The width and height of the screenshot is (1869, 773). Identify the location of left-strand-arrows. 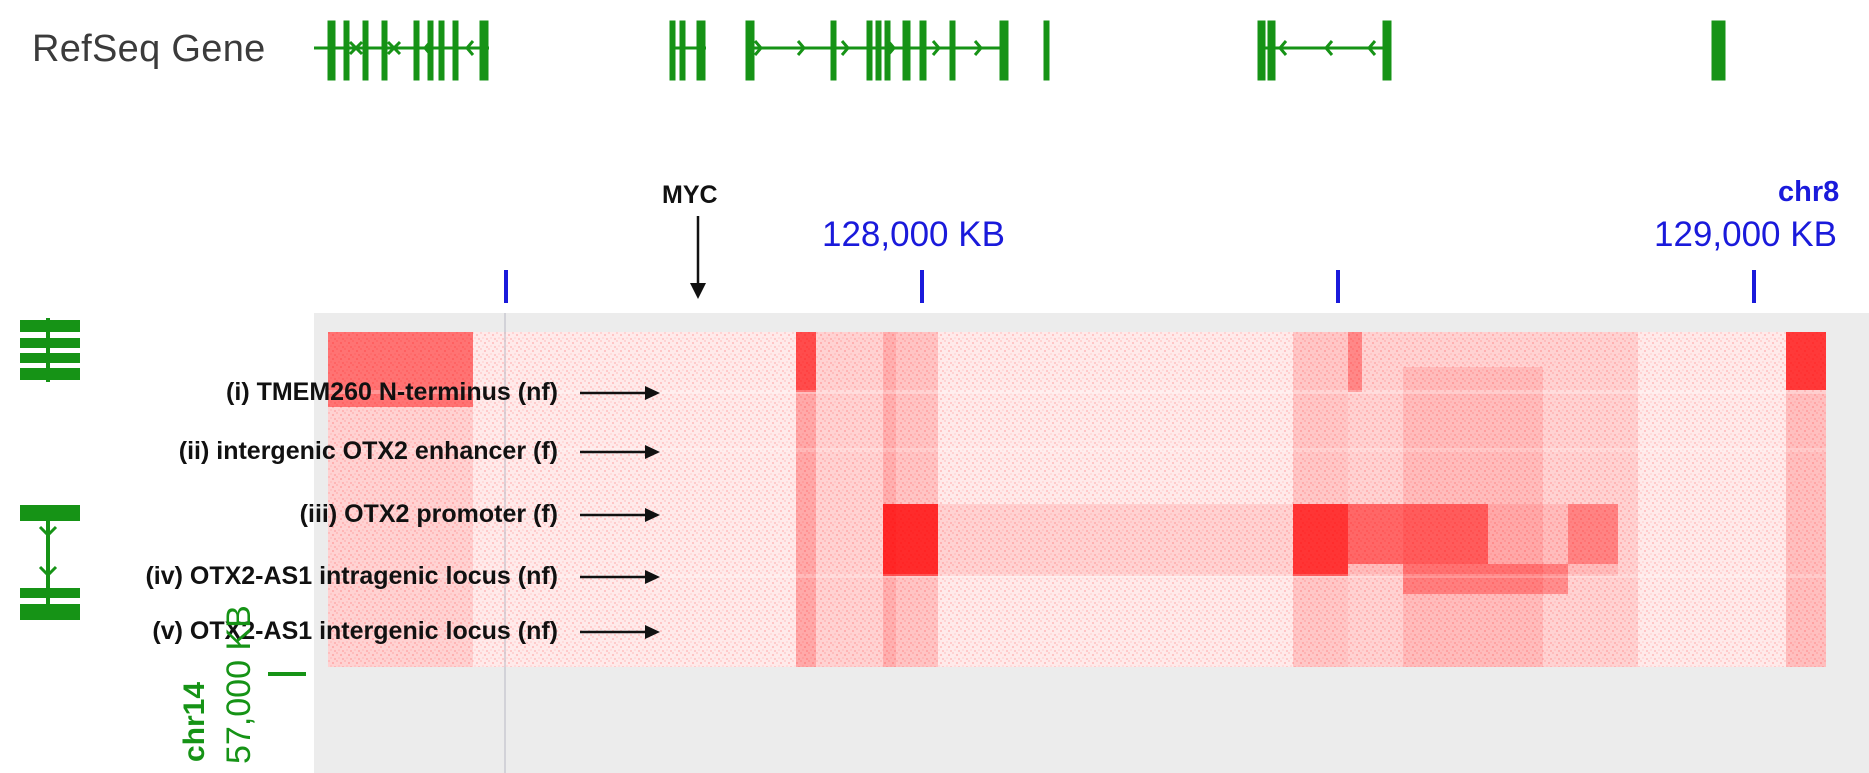
(48, 551).